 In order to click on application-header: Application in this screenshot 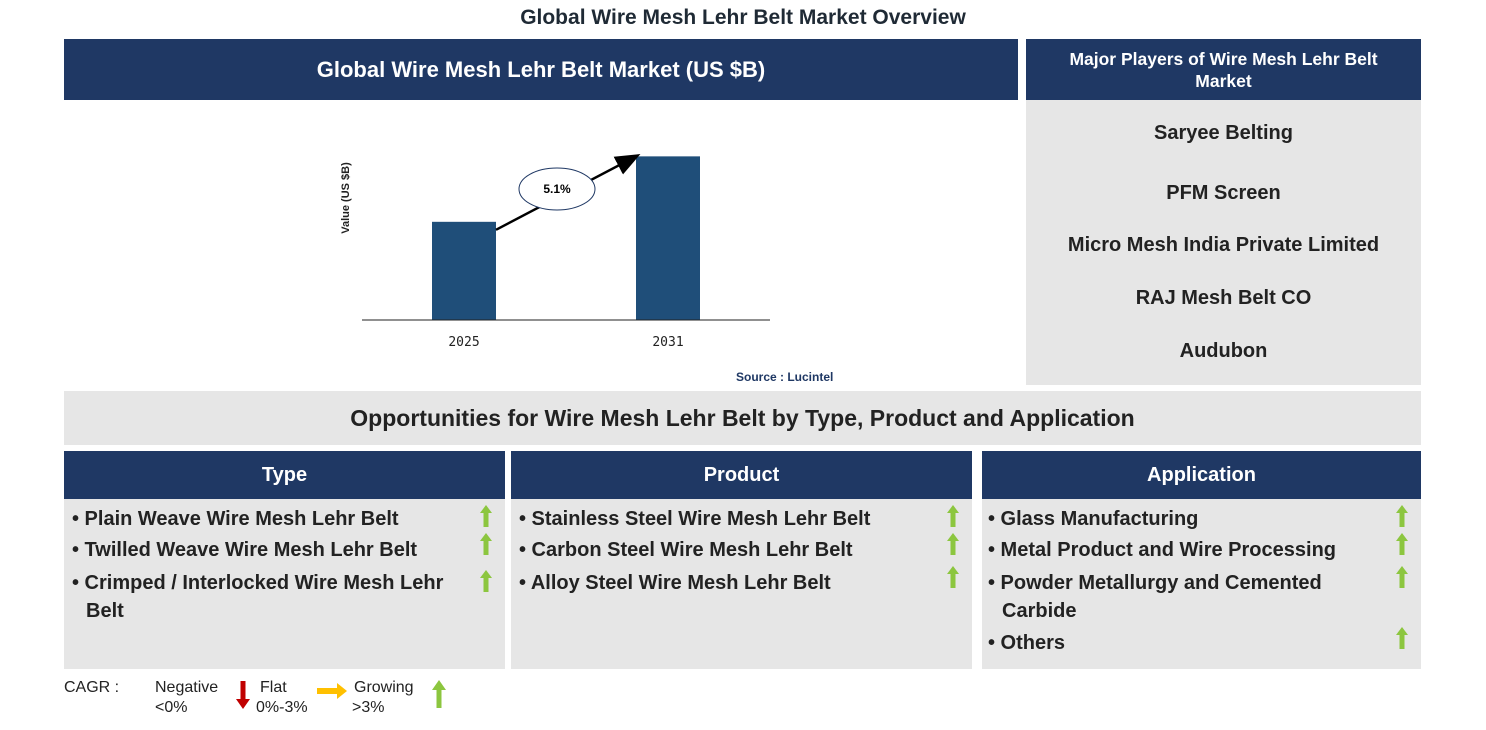, I will do `click(1201, 475)`.